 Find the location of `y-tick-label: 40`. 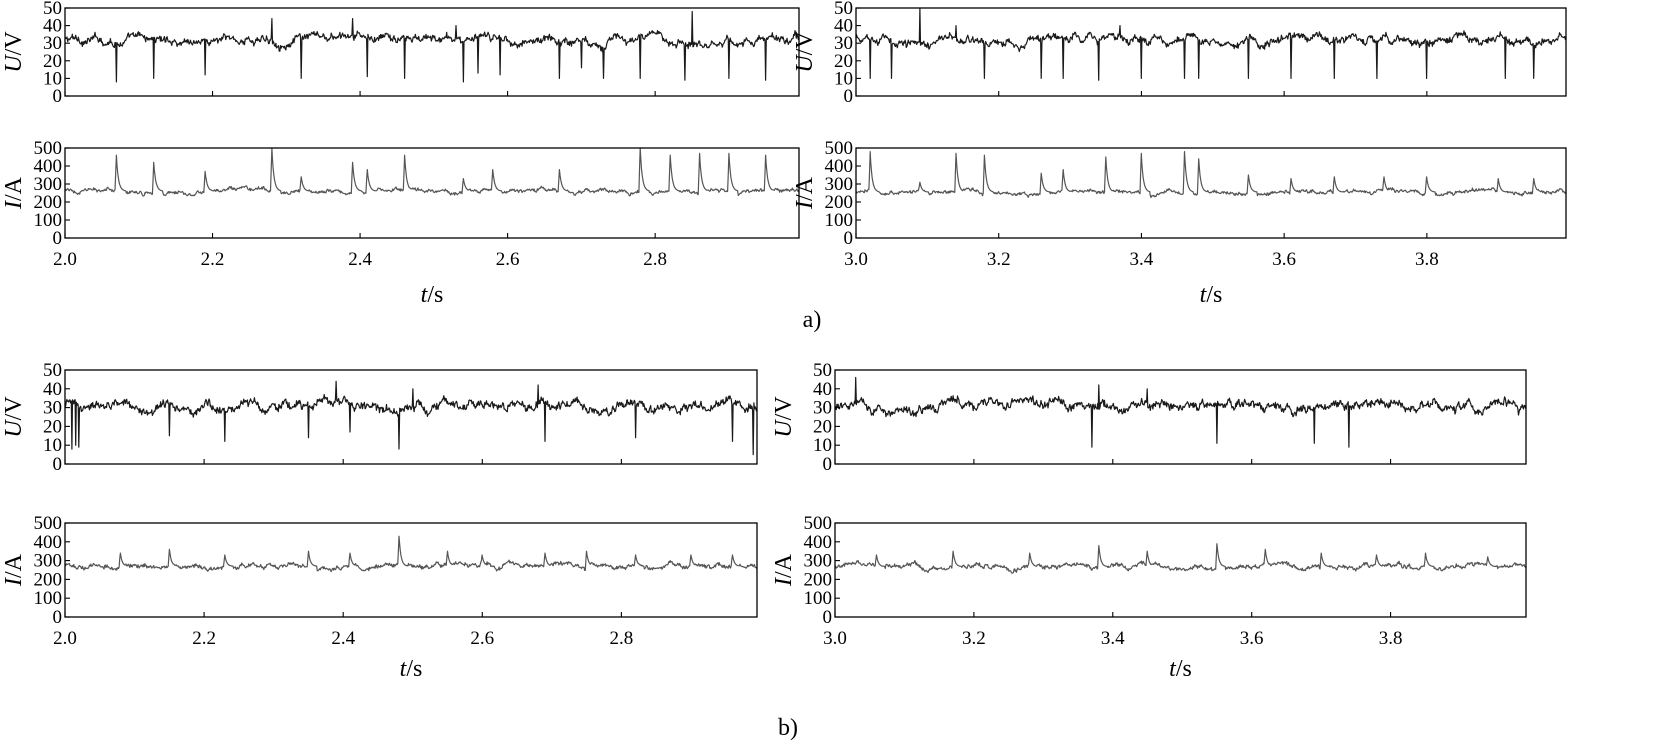

y-tick-label: 40 is located at coordinates (822, 389).